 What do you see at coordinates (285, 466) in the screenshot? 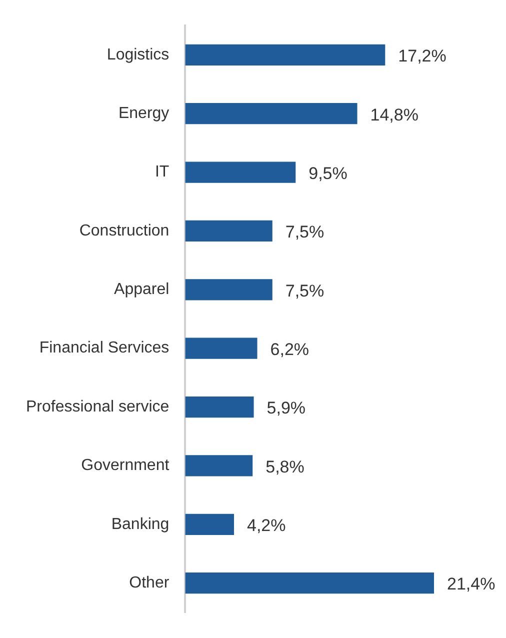
I see `data-label: 5,8%` at bounding box center [285, 466].